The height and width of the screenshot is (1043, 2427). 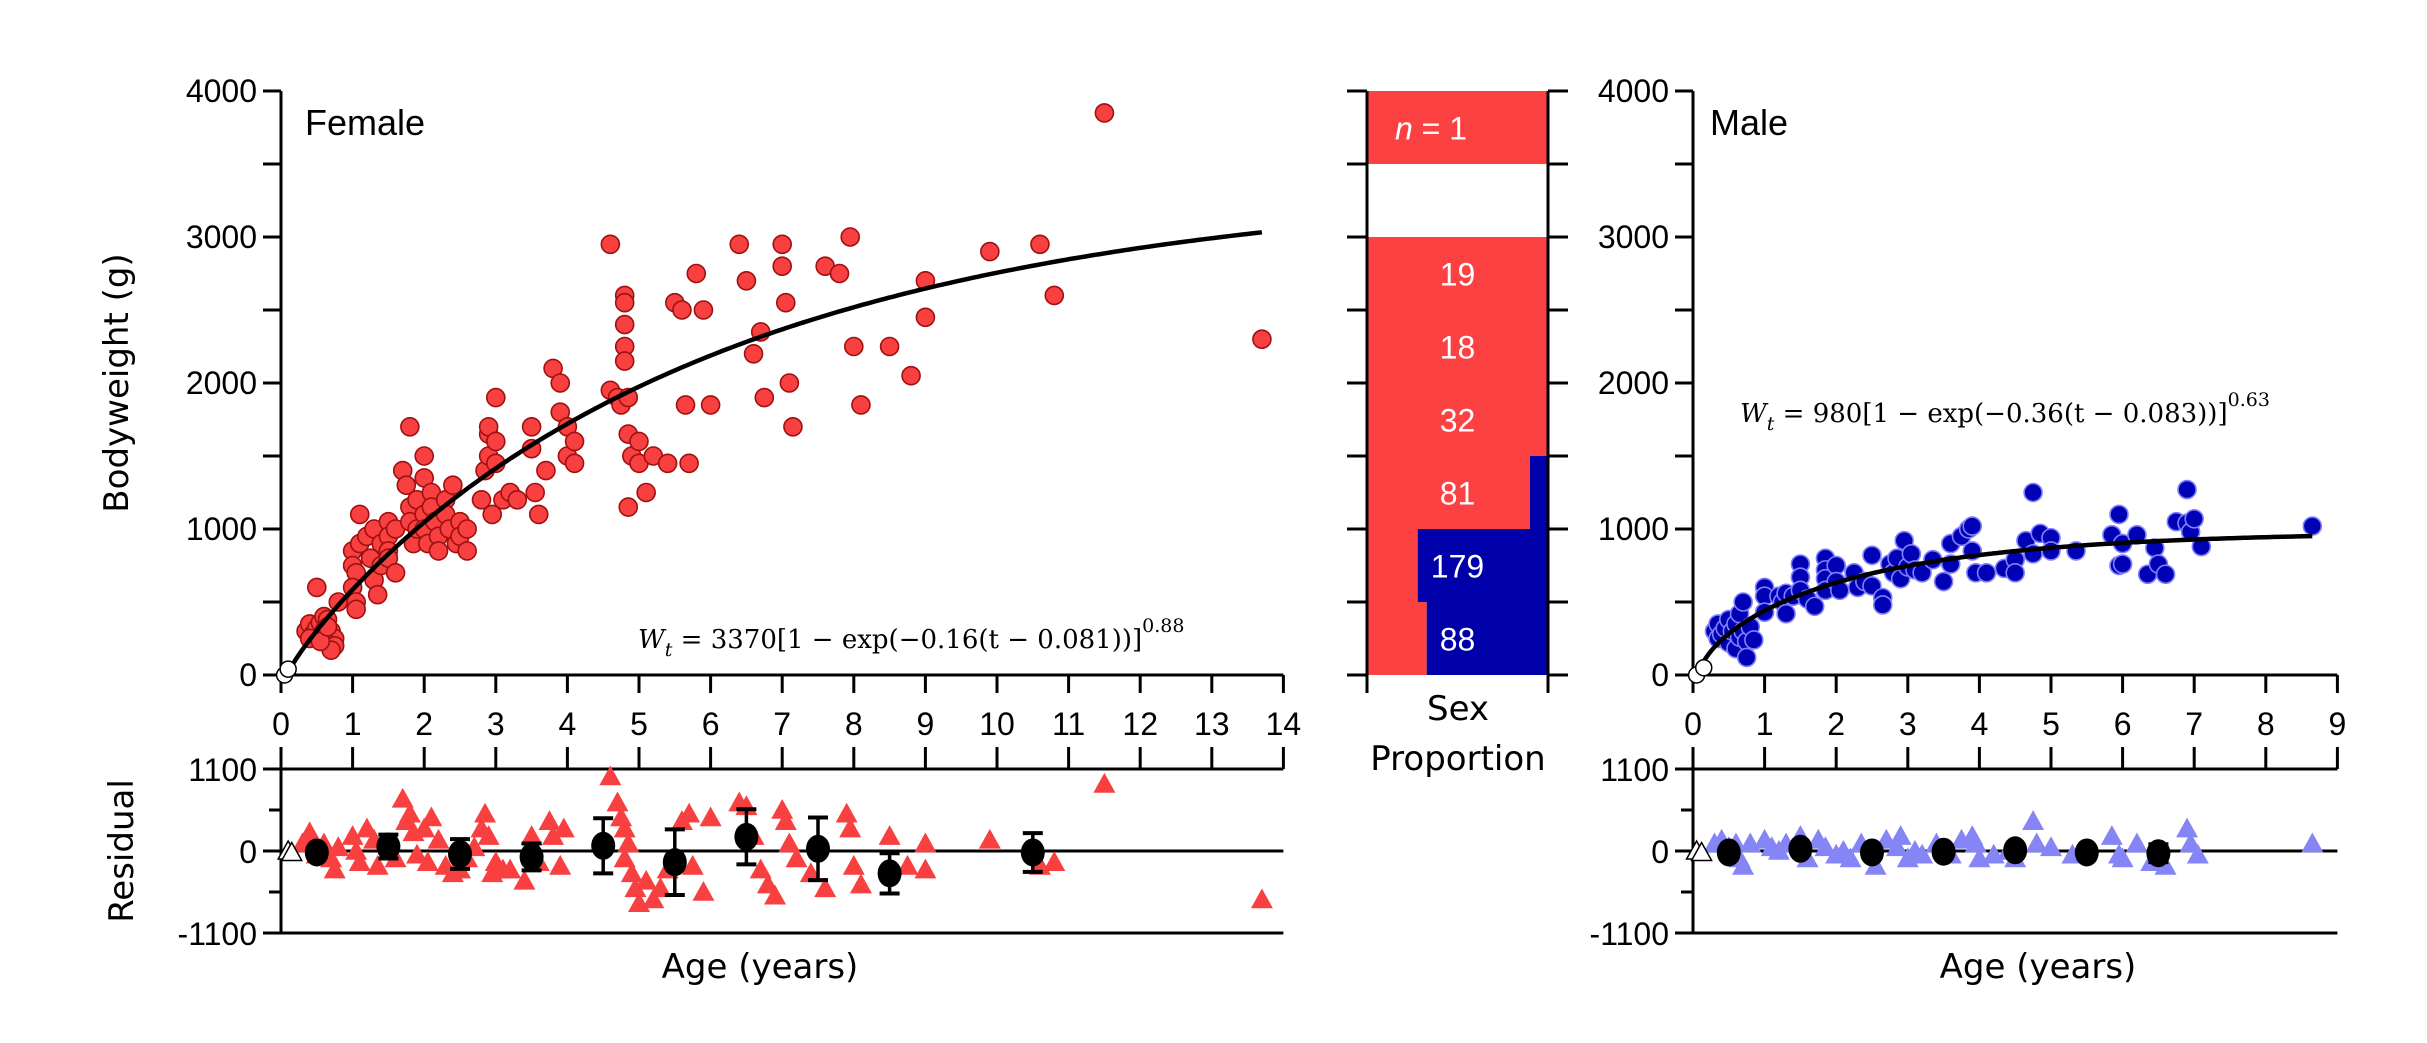 What do you see at coordinates (760, 967) in the screenshot?
I see `x-axis-title-female: Age (years)` at bounding box center [760, 967].